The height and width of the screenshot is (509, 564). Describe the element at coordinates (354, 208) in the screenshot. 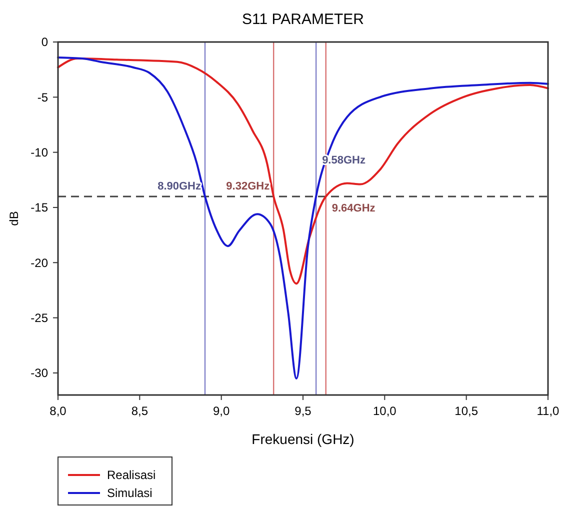

I see `ref-line-label: 9.64GHz` at that location.